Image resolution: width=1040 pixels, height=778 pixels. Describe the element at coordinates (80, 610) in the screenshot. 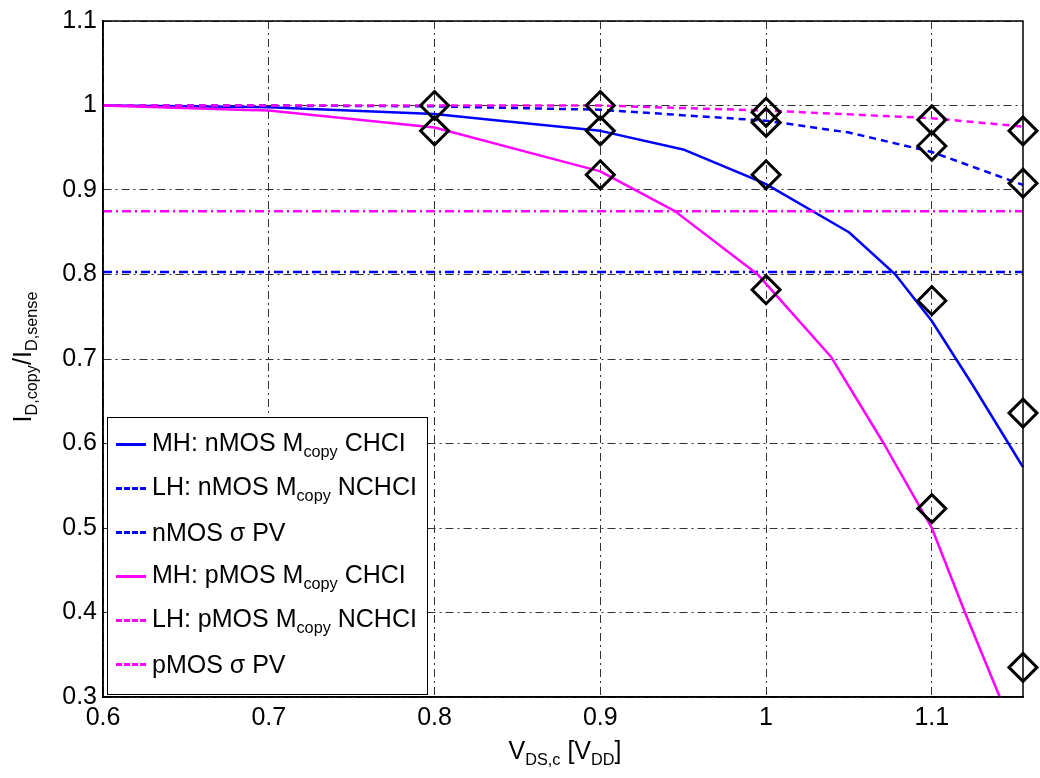

I see `y-tick-label: 0.4` at that location.